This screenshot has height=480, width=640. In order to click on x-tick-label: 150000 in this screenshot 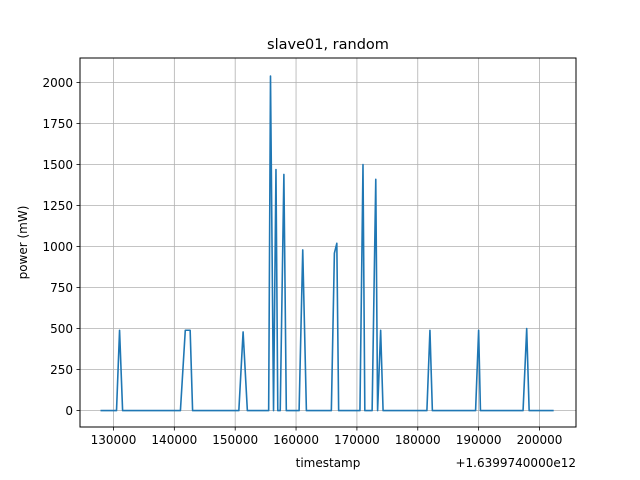, I will do `click(235, 440)`.